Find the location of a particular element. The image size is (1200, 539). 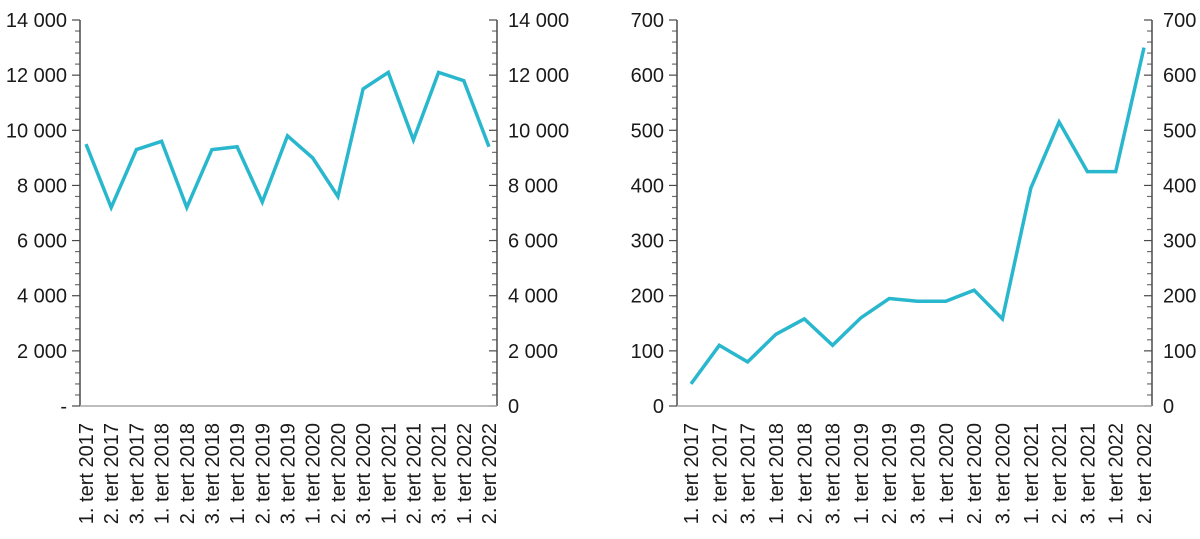

data-line-series is located at coordinates (287, 141).